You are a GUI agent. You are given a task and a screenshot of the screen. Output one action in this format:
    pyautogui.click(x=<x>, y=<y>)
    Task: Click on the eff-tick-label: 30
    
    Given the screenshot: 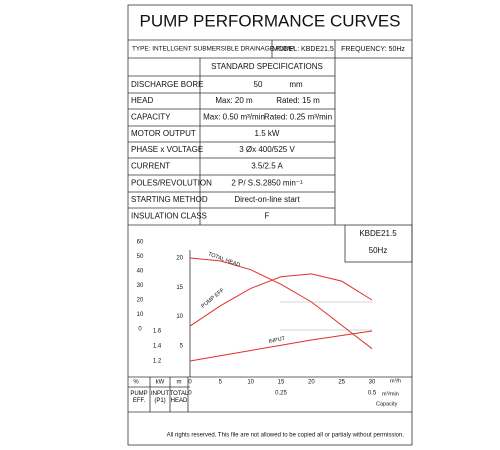 What is the action you would take?
    pyautogui.click(x=140, y=286)
    